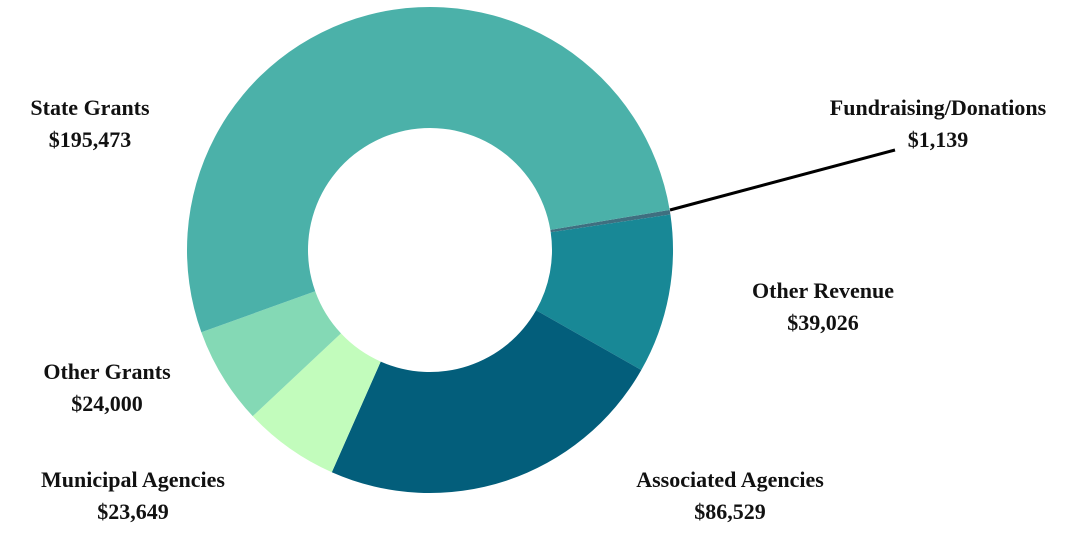 The image size is (1092, 533). I want to click on slice-value: $39,026, so click(823, 322).